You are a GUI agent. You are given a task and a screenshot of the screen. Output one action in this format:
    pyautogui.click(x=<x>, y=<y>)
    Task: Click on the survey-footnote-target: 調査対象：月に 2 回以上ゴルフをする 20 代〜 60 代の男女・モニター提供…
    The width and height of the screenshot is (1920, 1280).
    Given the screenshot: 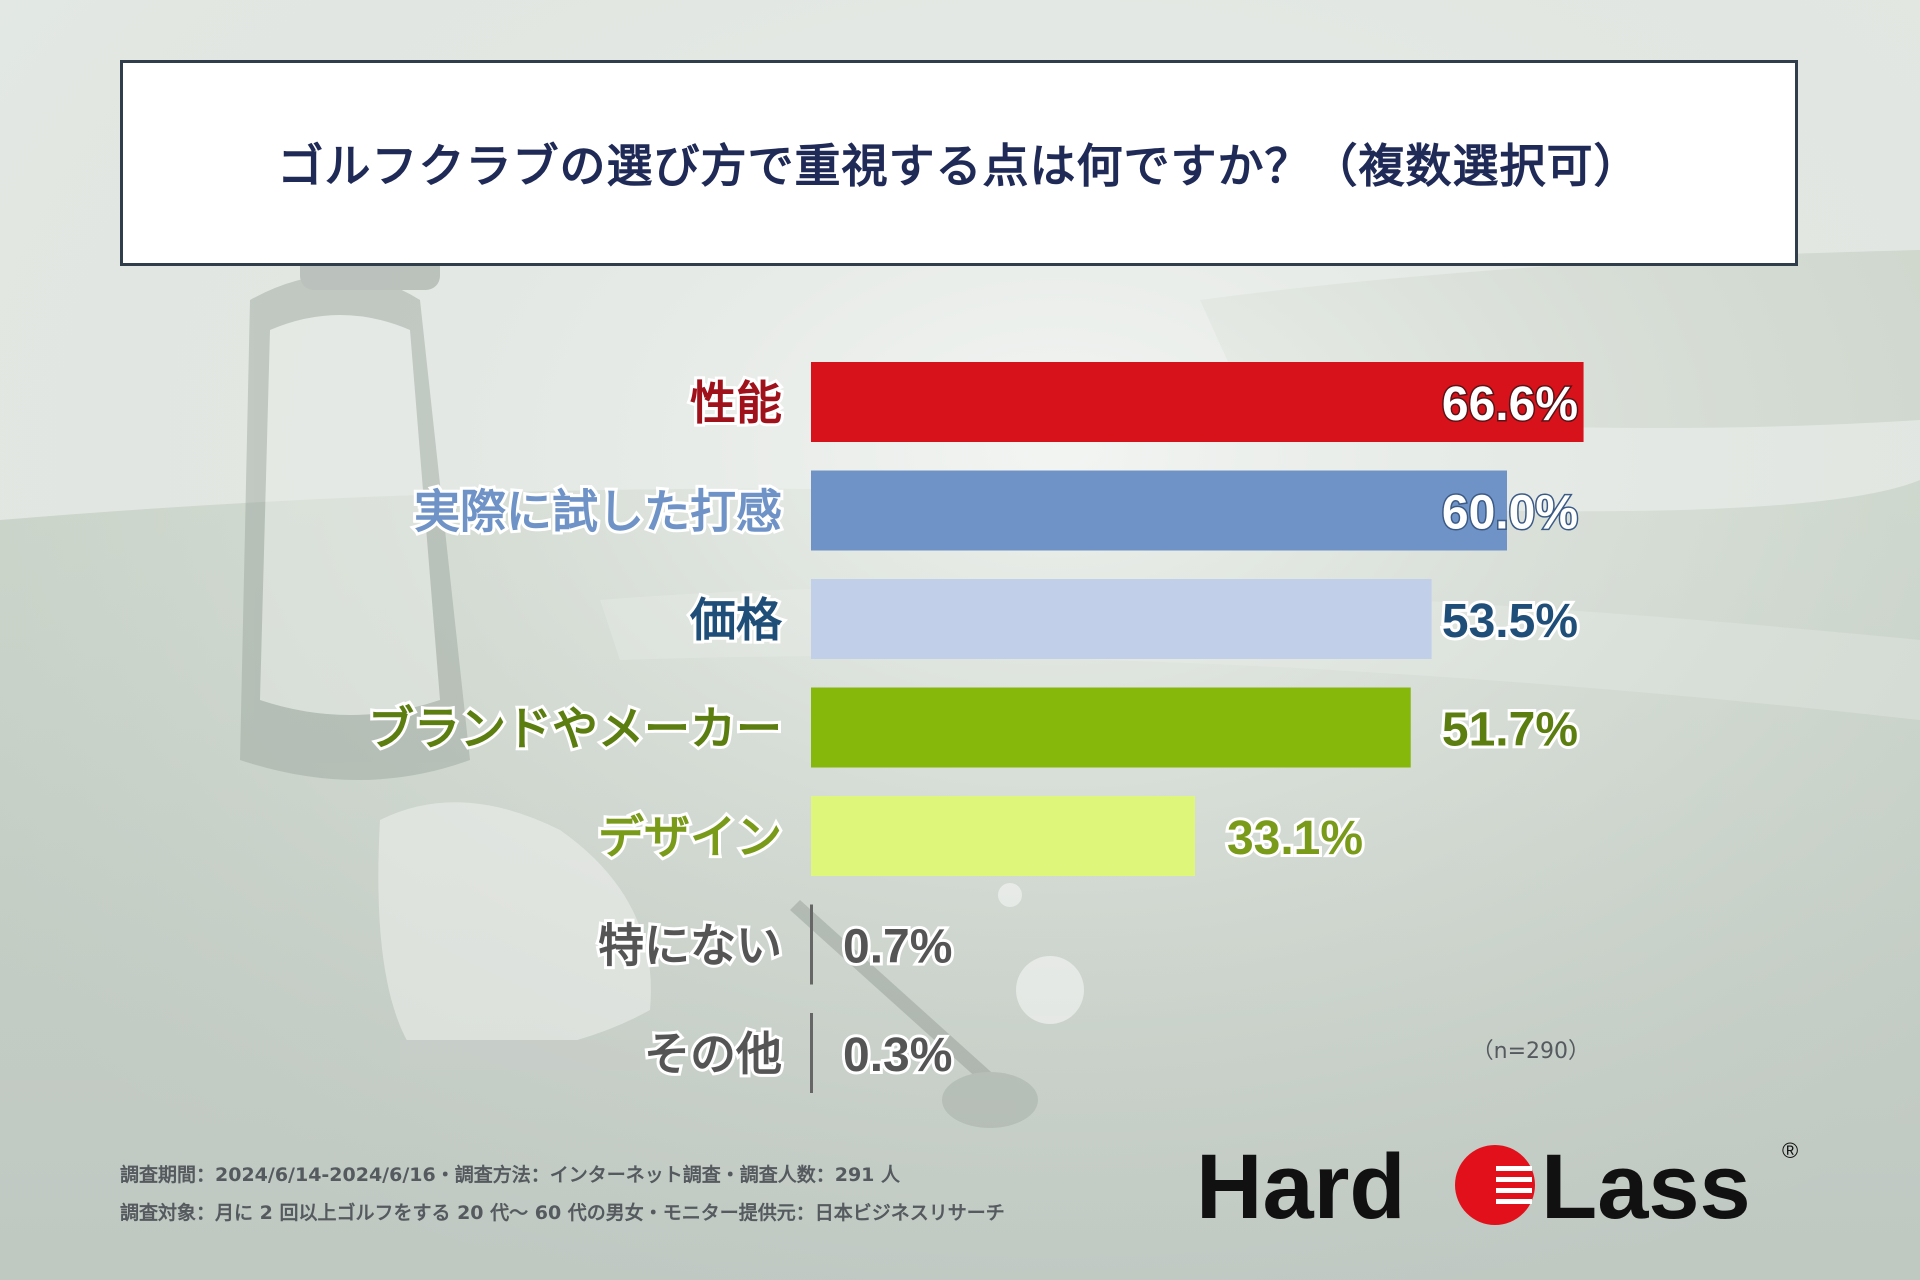 What is the action you would take?
    pyautogui.click(x=562, y=1213)
    